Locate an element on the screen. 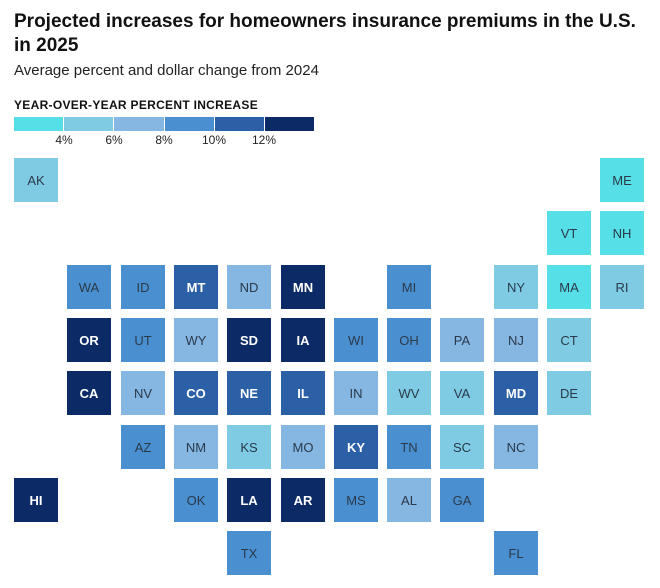 The width and height of the screenshot is (660, 588). state-tile-wy: WY is located at coordinates (196, 340).